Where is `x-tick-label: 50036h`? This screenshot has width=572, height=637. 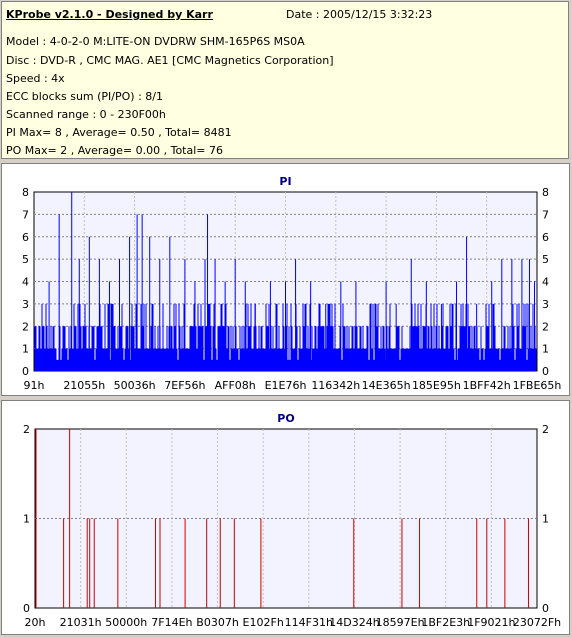 x-tick-label: 50036h is located at coordinates (135, 385).